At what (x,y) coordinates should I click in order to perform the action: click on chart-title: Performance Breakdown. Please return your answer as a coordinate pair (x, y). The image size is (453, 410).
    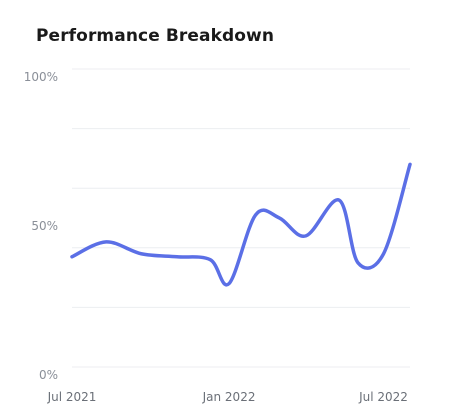
    Looking at the image, I should click on (155, 36).